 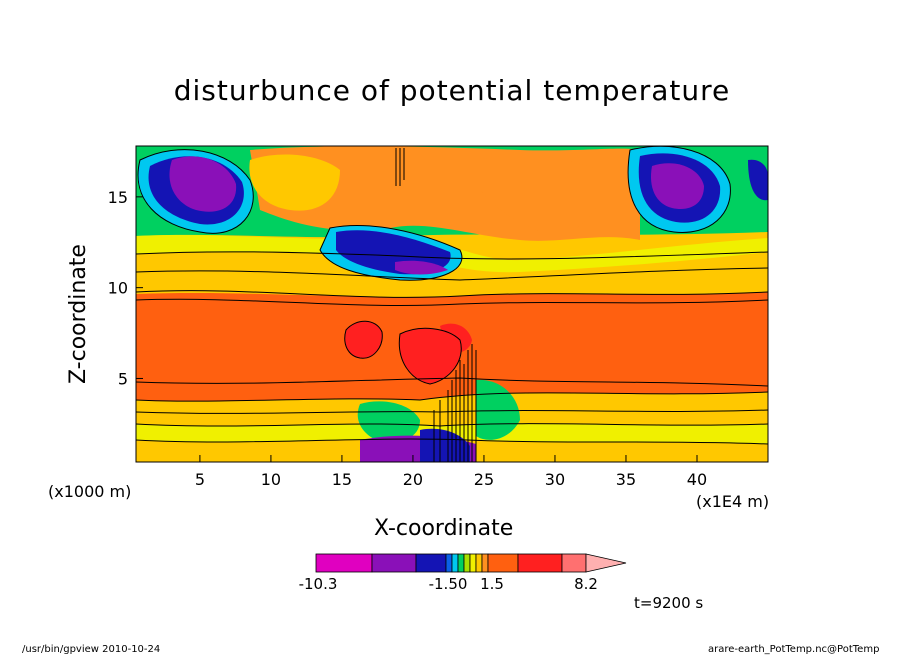 What do you see at coordinates (118, 197) in the screenshot?
I see `y-tick-label: 15` at bounding box center [118, 197].